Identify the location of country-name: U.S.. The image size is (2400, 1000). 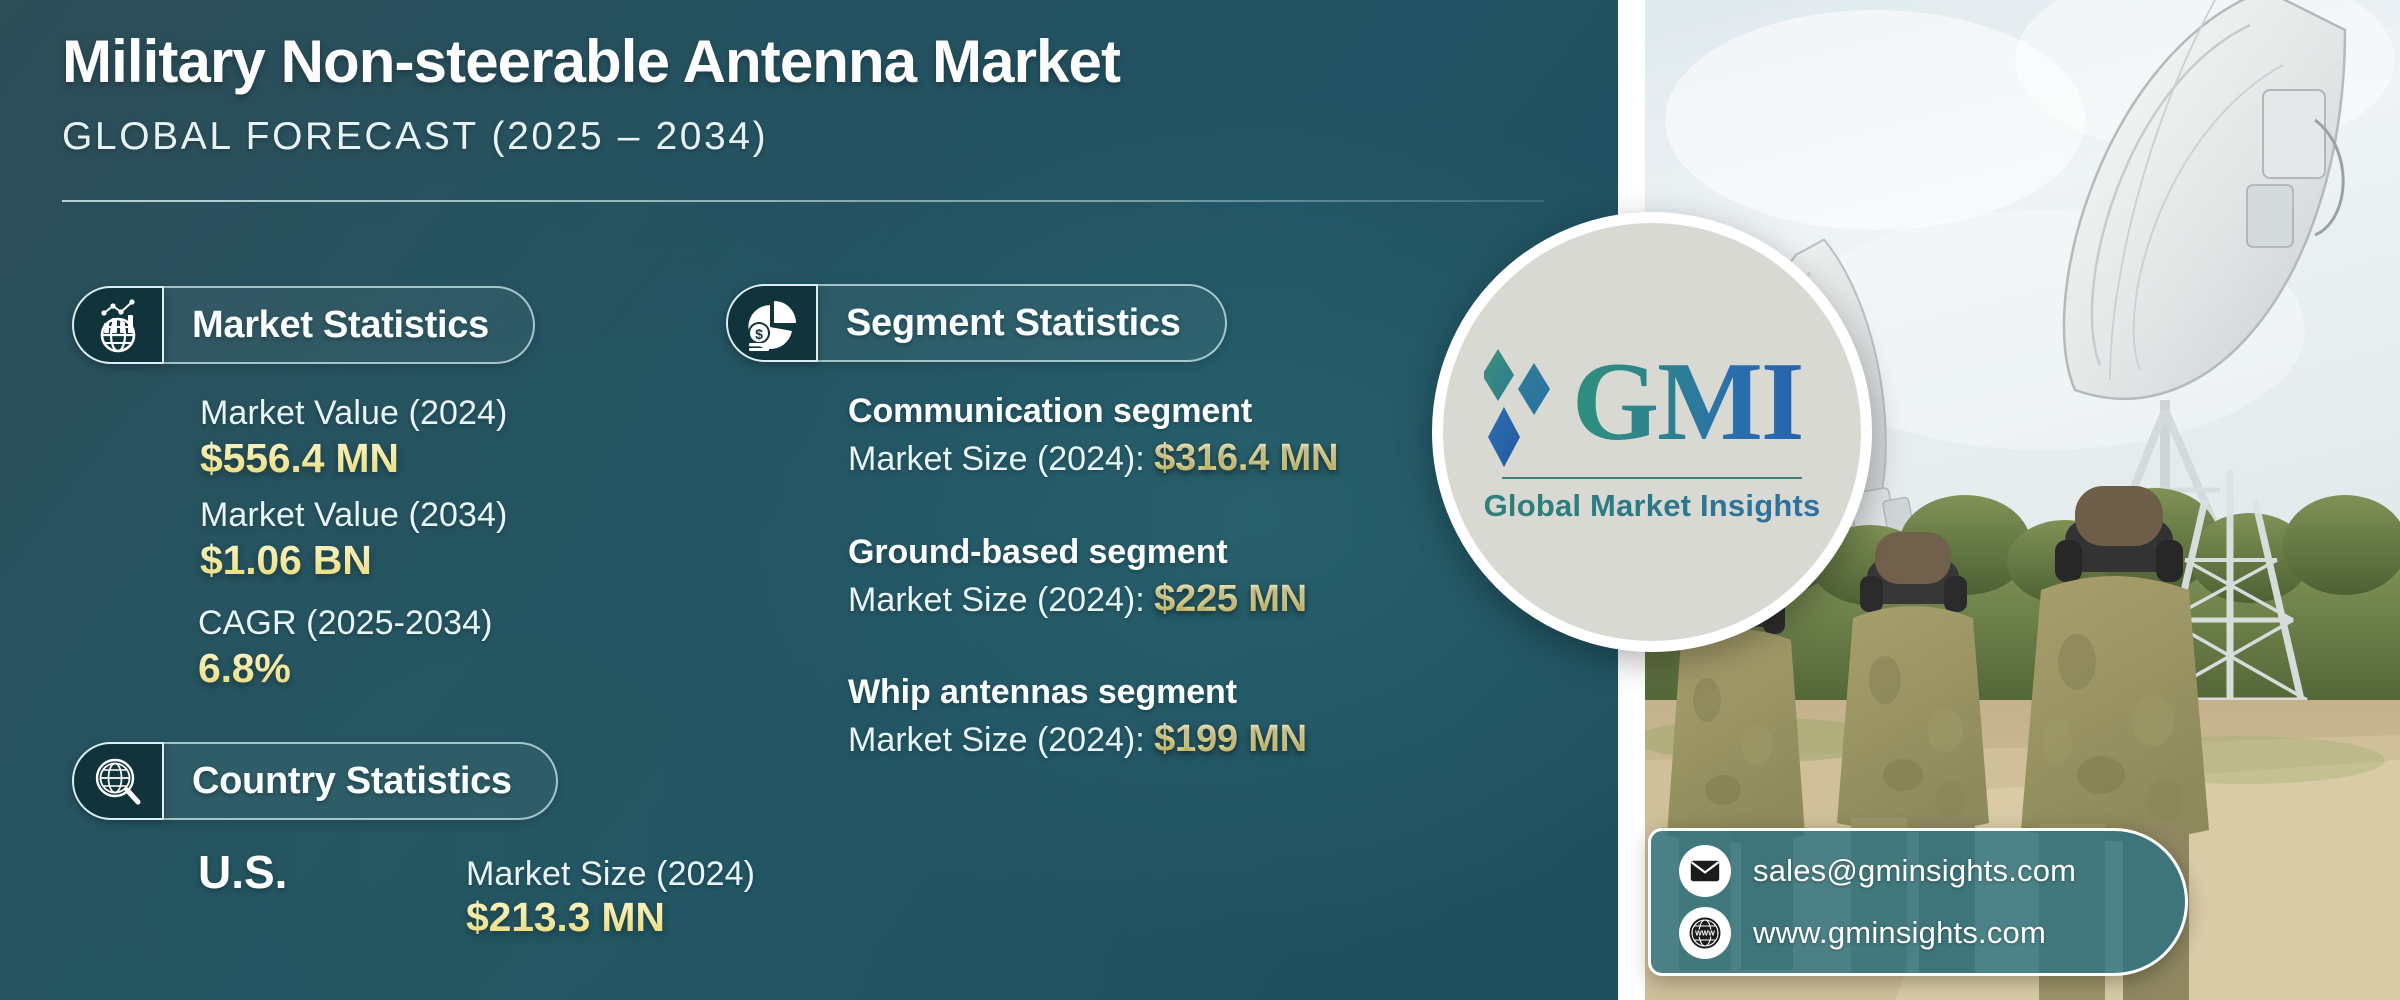
(243, 872).